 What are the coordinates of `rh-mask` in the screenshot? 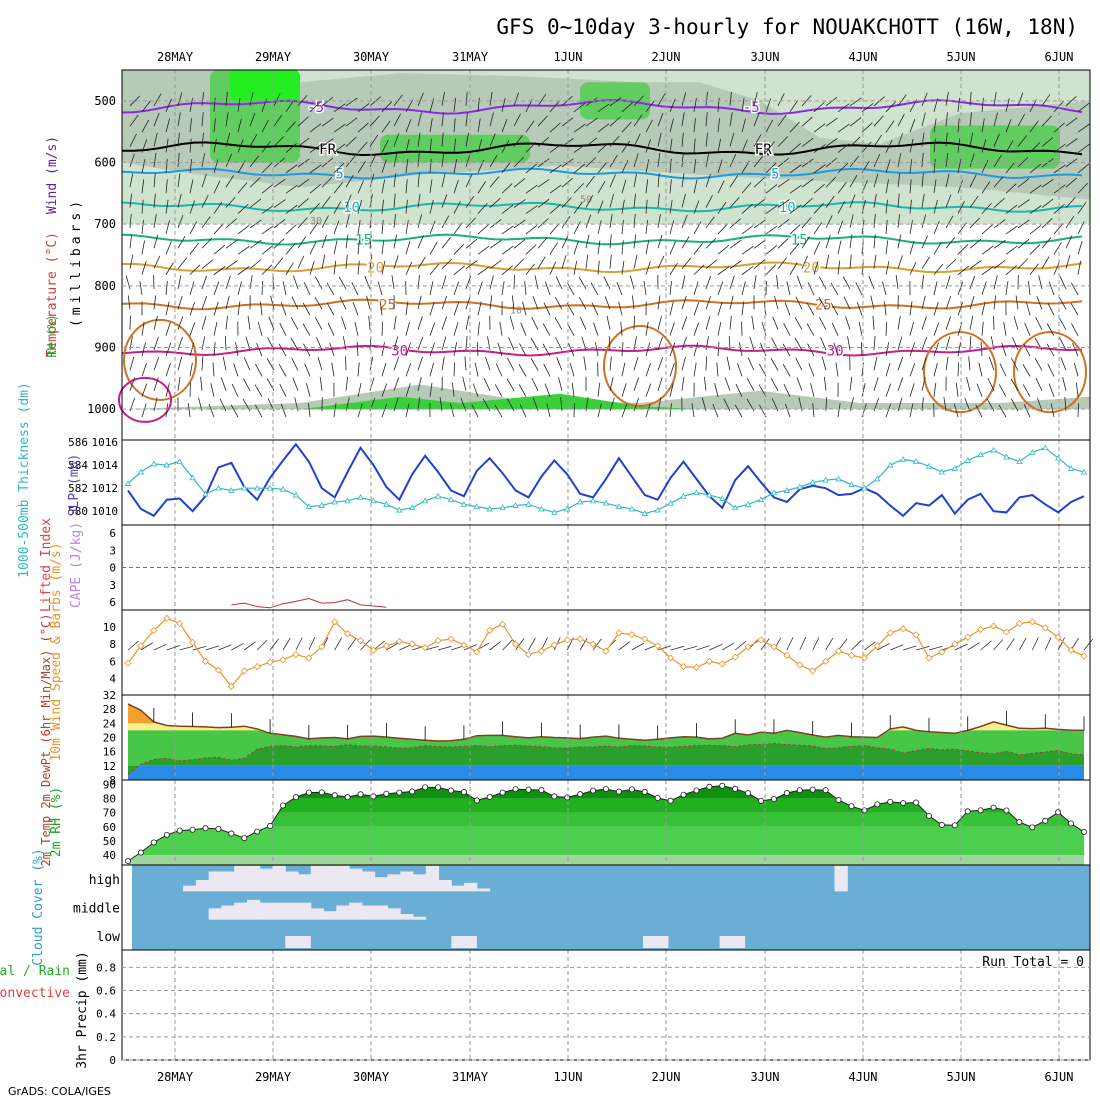 It's located at (606, 820).